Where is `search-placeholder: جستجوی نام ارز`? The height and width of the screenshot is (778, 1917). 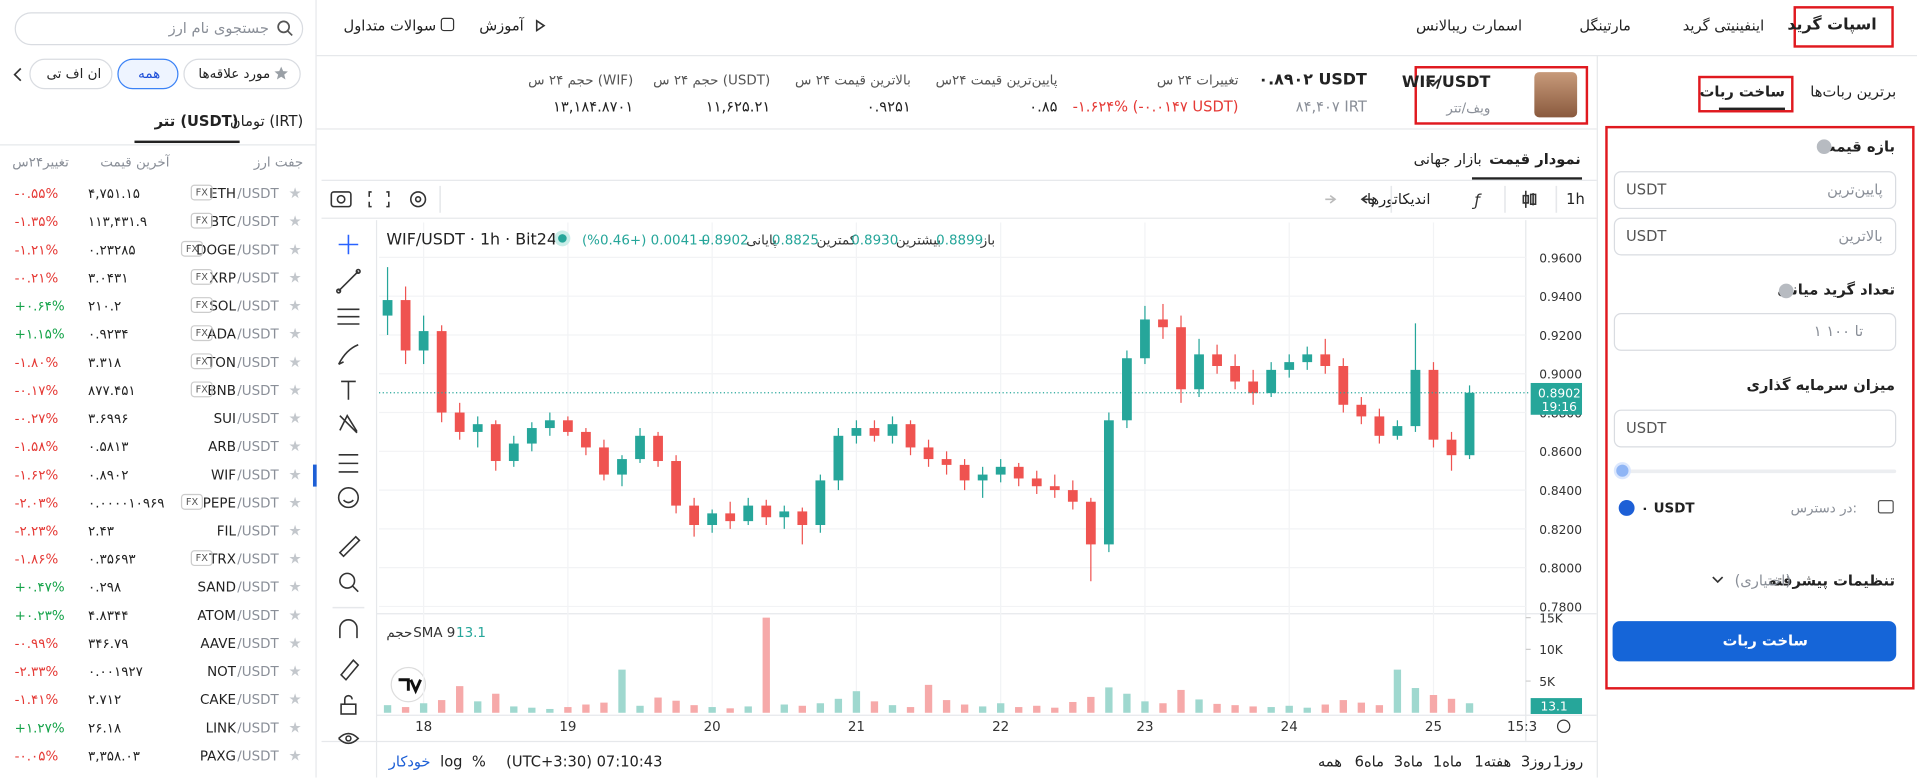
search-placeholder: جستجوی نام ارز is located at coordinates (218, 28).